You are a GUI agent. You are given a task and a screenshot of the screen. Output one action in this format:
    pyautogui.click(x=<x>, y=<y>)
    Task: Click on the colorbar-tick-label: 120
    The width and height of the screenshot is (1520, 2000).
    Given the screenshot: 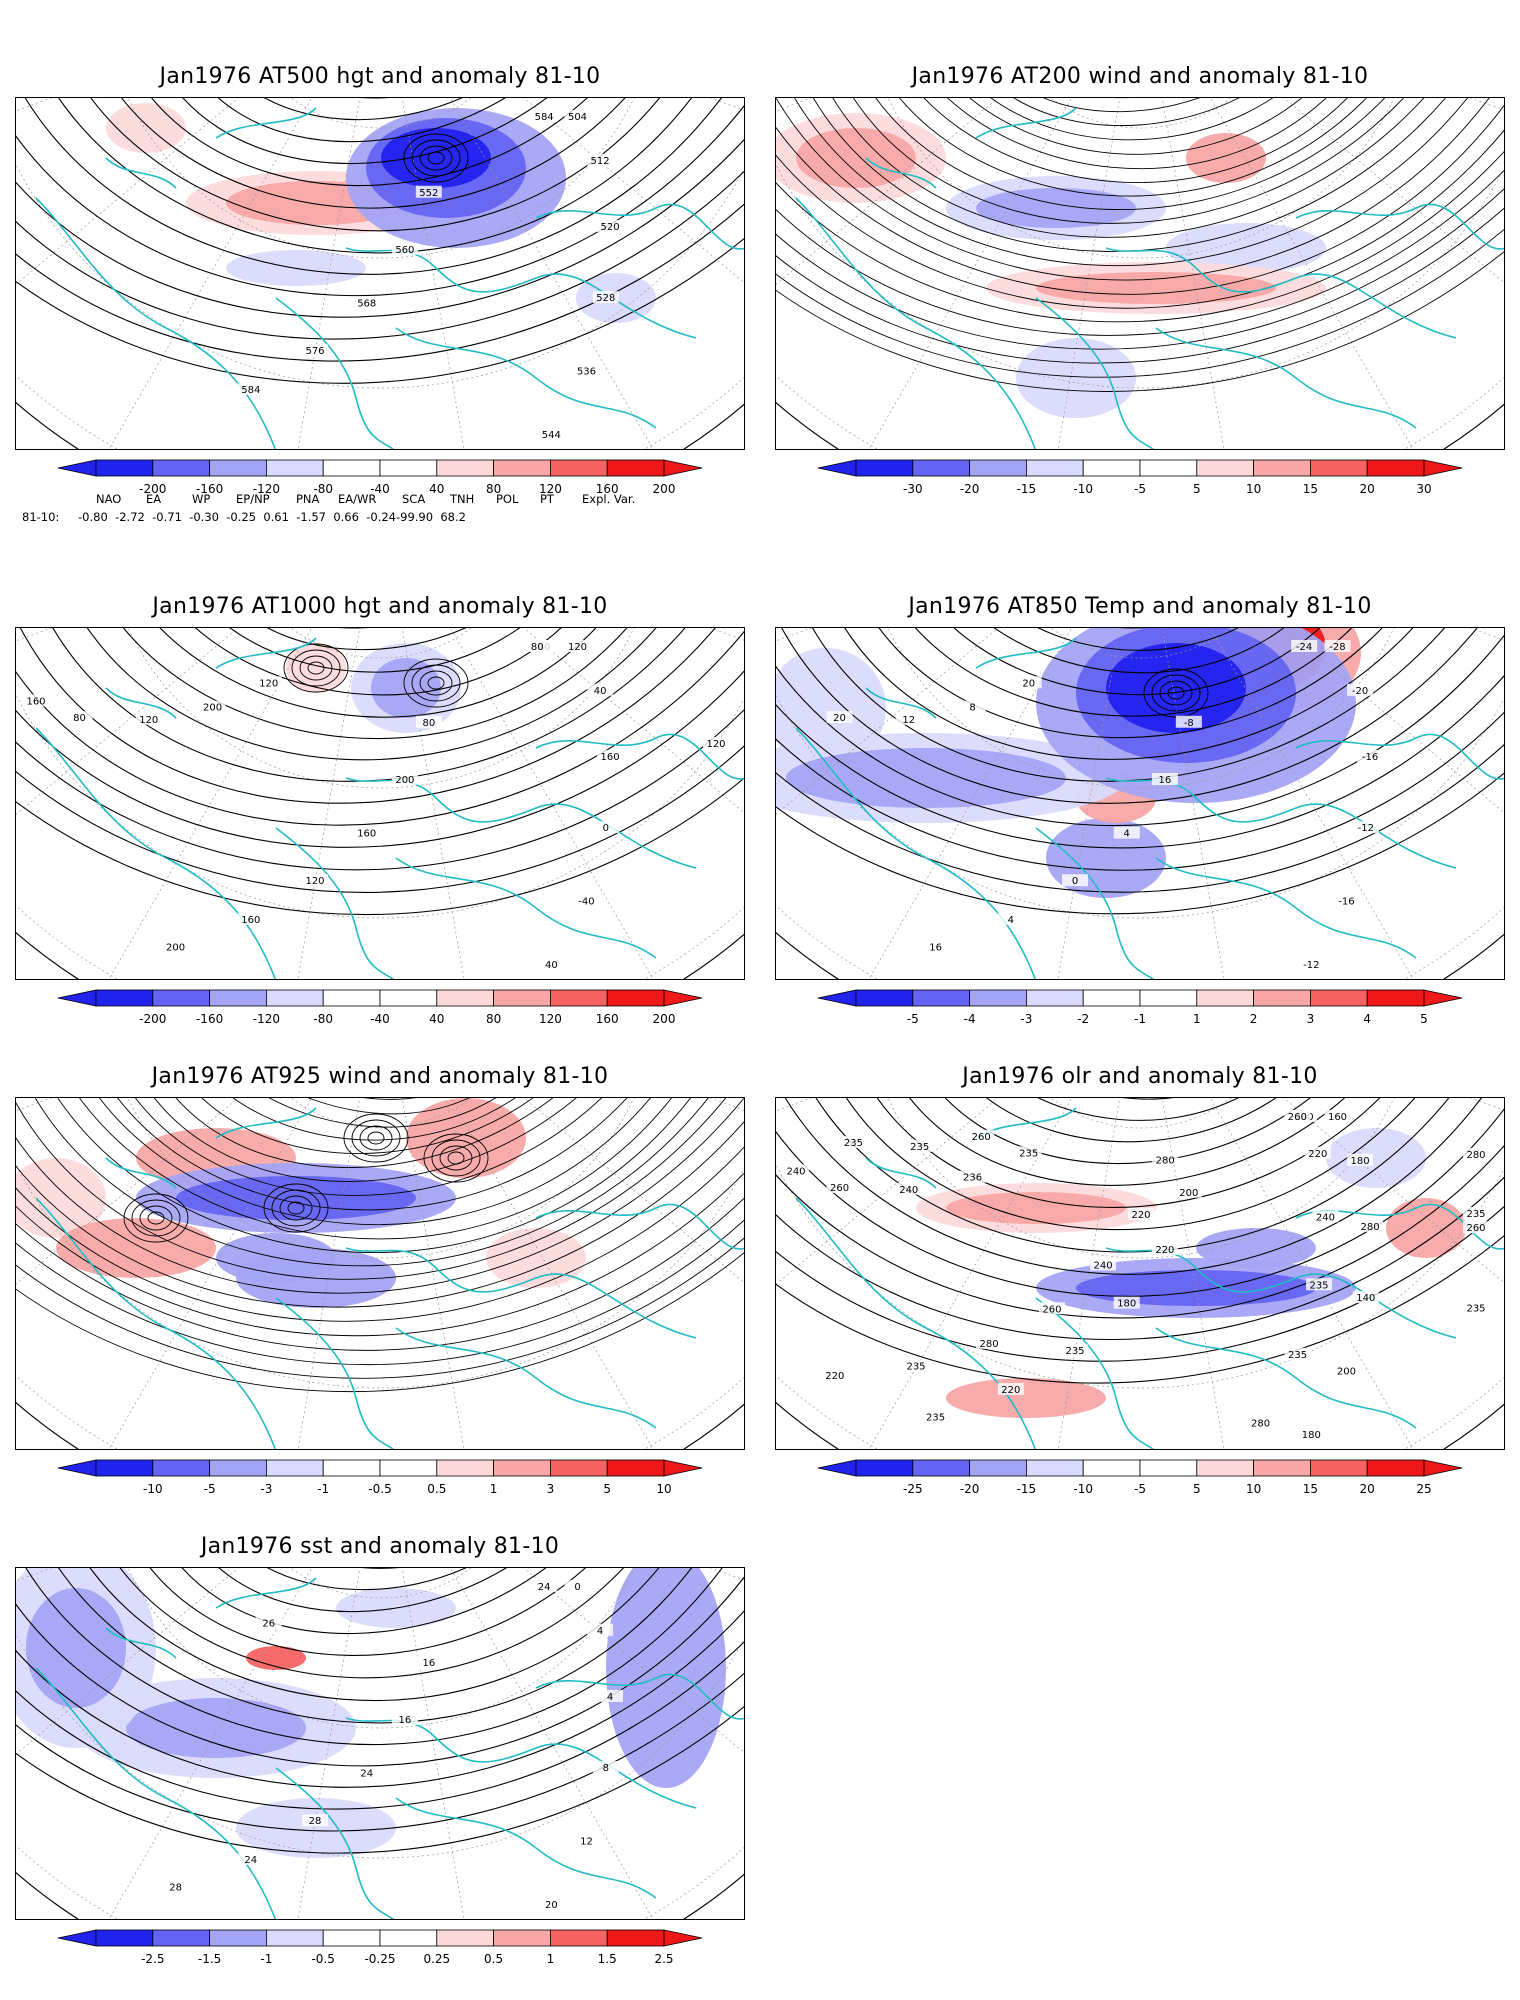 What is the action you would take?
    pyautogui.click(x=550, y=1019)
    